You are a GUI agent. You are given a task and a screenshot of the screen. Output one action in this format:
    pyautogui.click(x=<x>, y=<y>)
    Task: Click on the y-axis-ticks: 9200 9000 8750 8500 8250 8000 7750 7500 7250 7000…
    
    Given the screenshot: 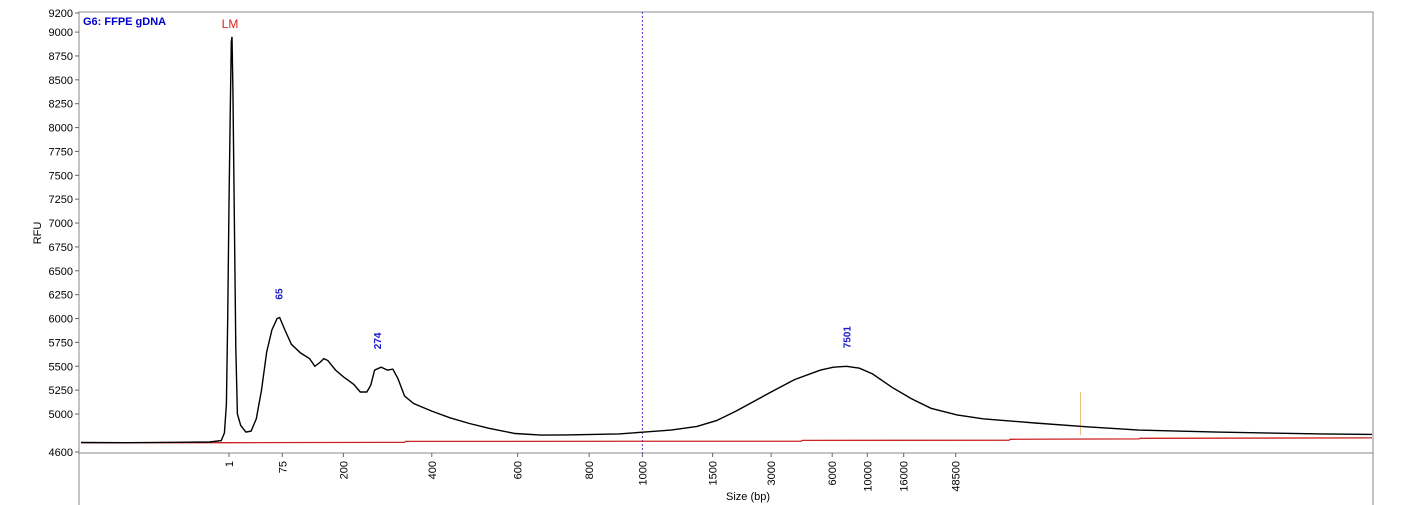 What is the action you would take?
    pyautogui.click(x=64, y=233)
    